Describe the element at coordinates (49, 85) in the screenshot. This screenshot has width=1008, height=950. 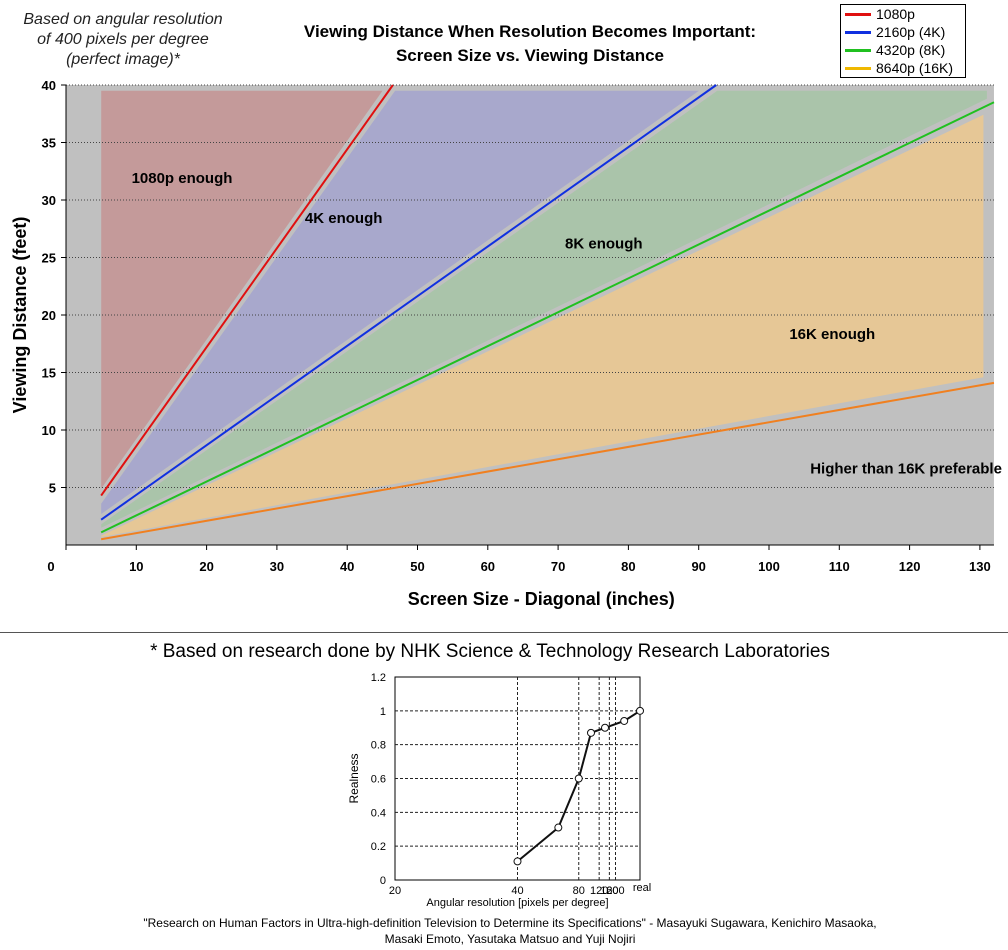
I see `y-tick-label: 40` at that location.